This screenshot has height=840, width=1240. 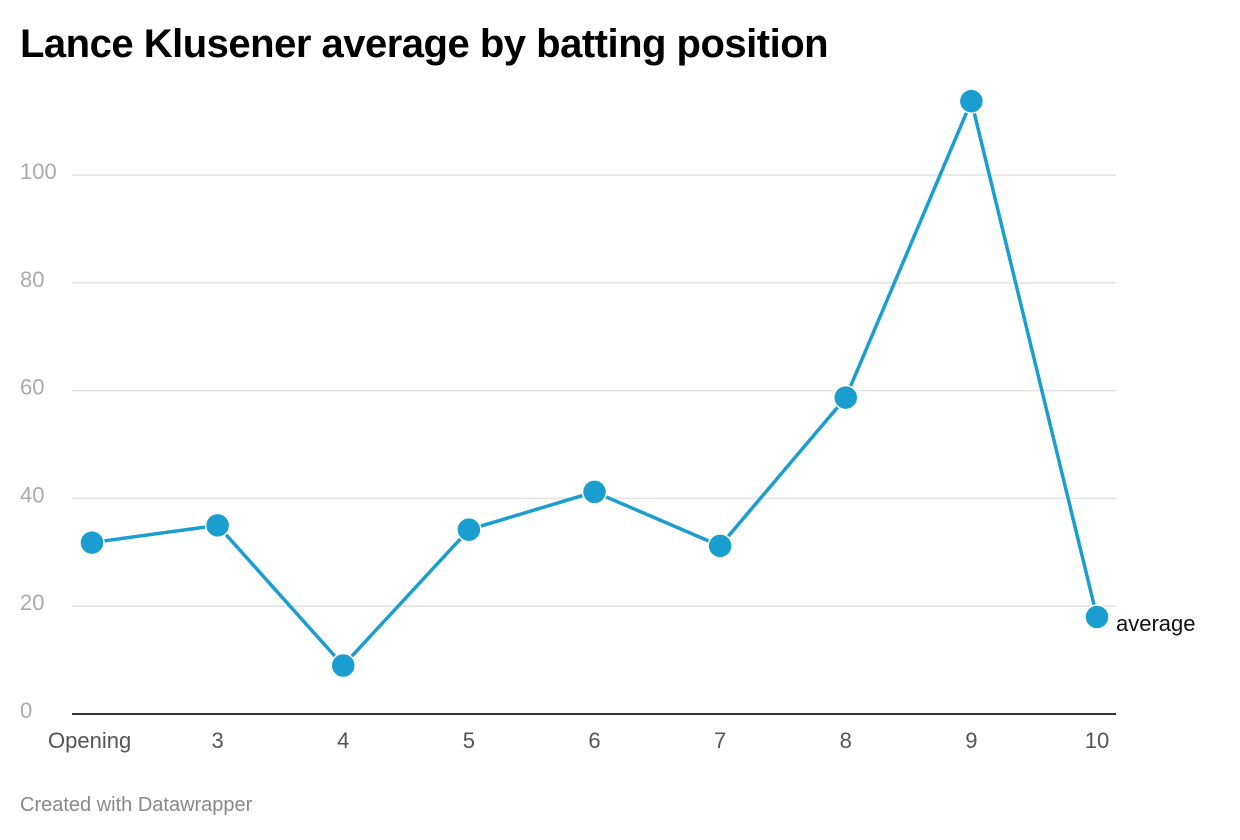 I want to click on credit-footer: Created with Datawrapper, so click(x=136, y=805).